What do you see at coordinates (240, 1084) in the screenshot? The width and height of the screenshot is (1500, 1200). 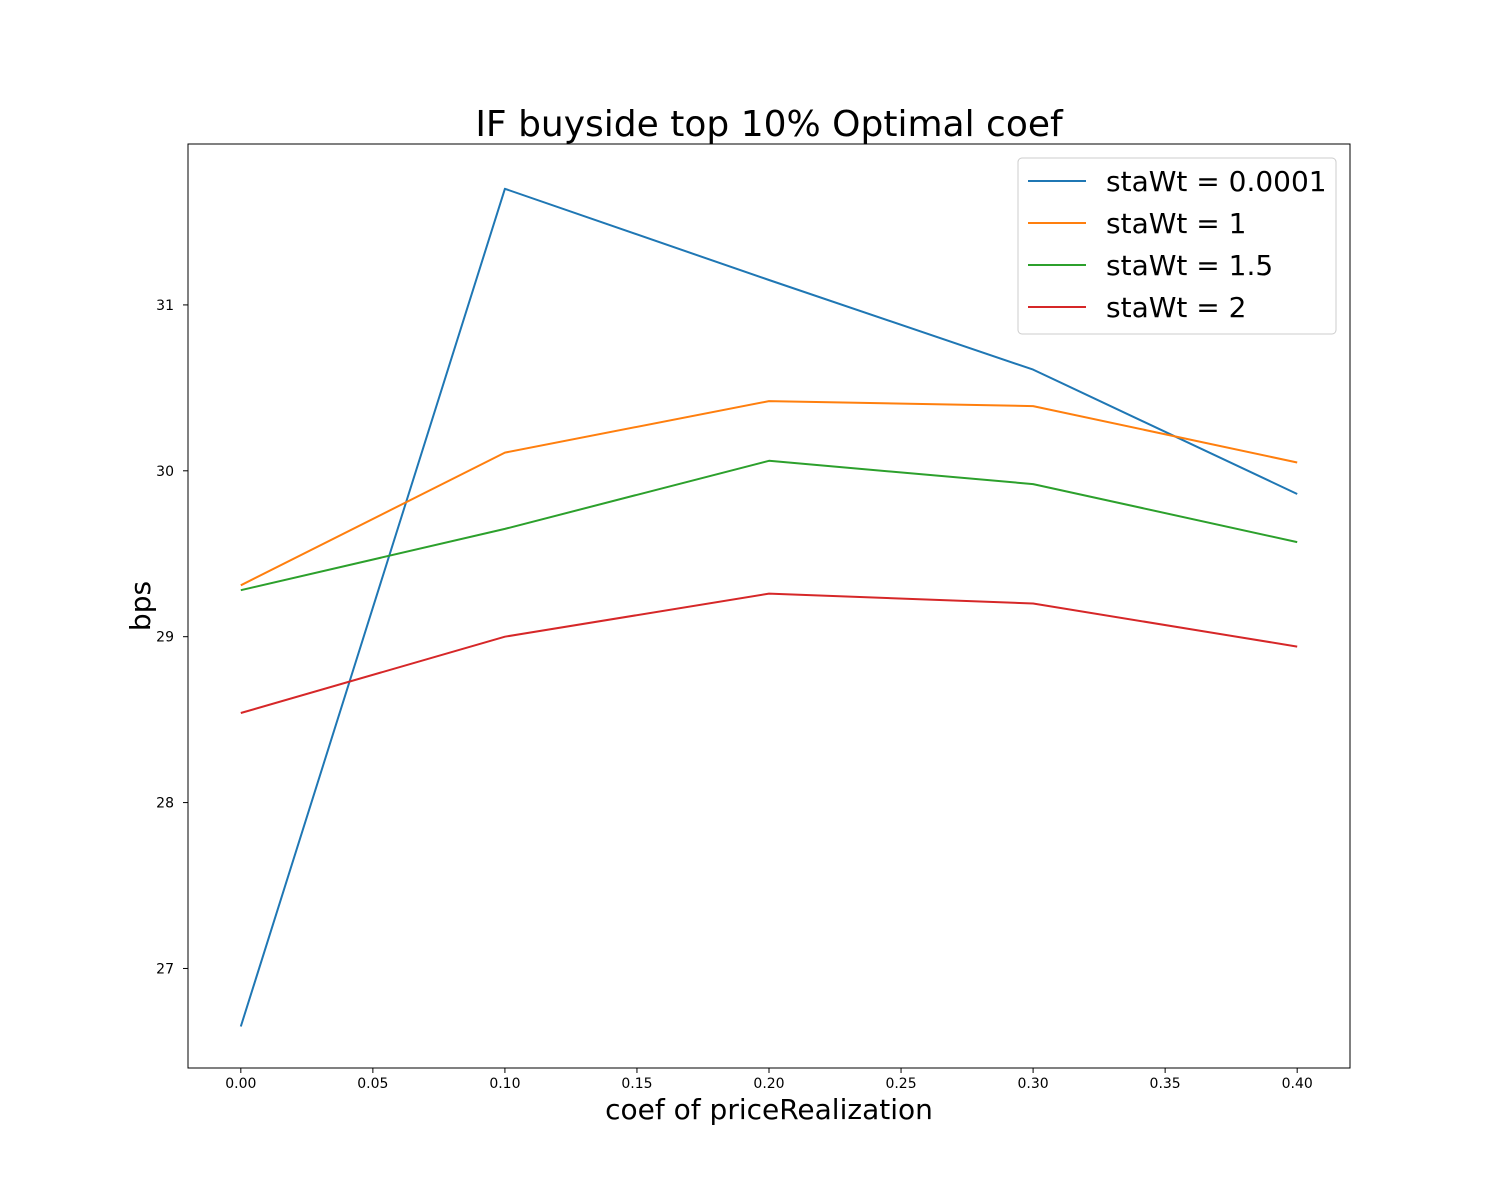 I see `x-tick-label: 0.00` at bounding box center [240, 1084].